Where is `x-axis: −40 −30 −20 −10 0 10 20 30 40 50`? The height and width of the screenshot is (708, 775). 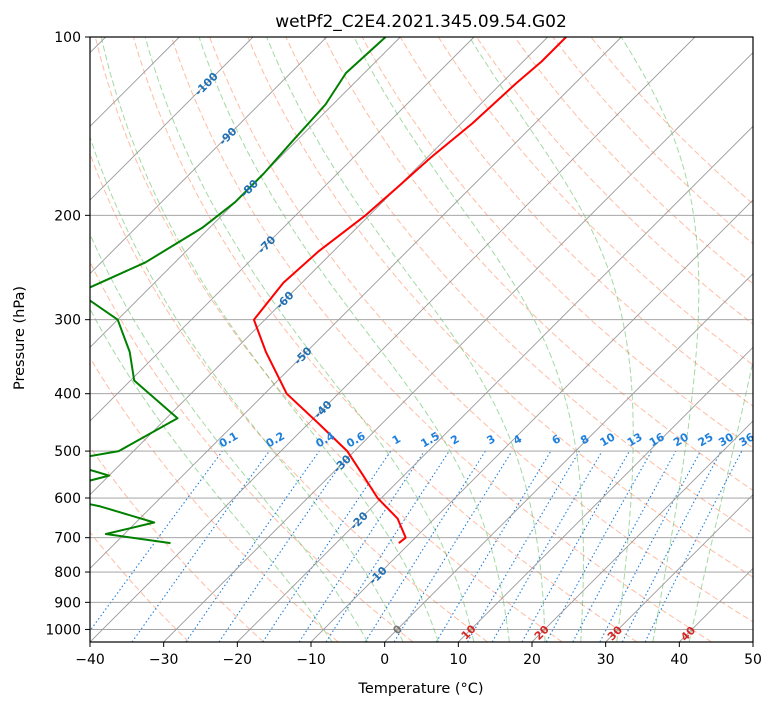
x-axis: −40 −30 −20 −10 0 10 20 30 40 50 is located at coordinates (418, 655).